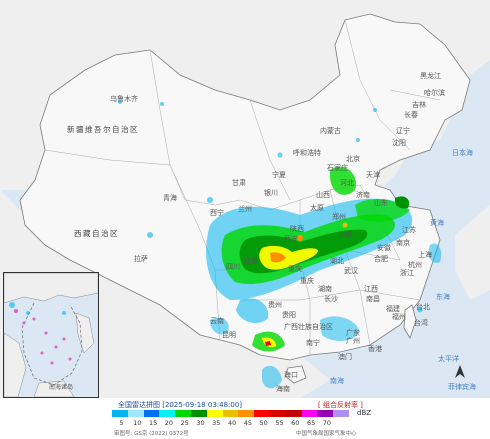  I want to click on city-label: 呼和浩特, so click(307, 153).